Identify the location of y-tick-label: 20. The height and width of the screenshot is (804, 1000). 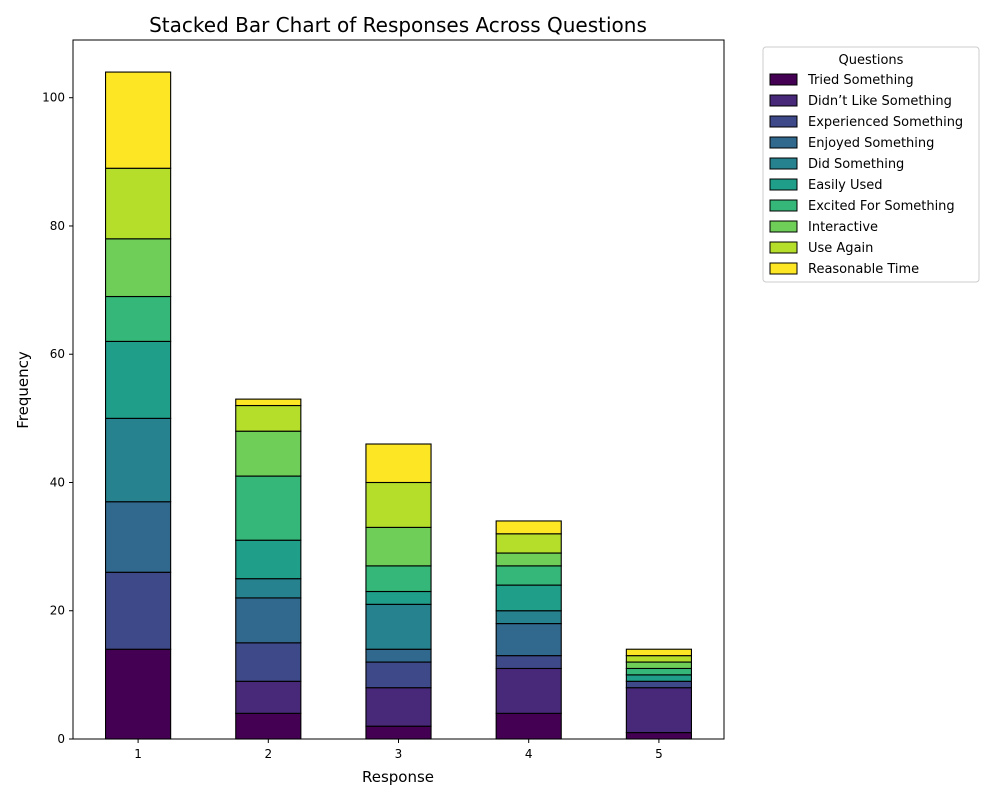
(57, 611).